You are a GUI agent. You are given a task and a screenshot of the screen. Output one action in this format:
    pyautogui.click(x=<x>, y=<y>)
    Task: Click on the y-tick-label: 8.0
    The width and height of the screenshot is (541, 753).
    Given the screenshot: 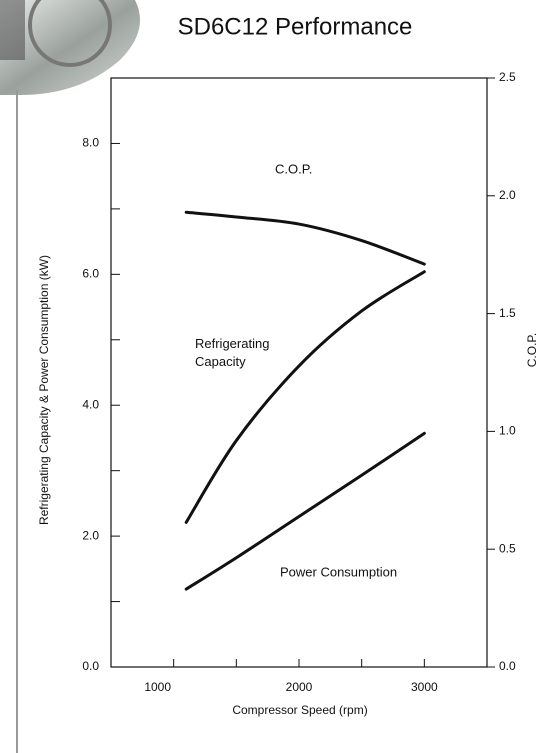 What is the action you would take?
    pyautogui.click(x=90, y=143)
    